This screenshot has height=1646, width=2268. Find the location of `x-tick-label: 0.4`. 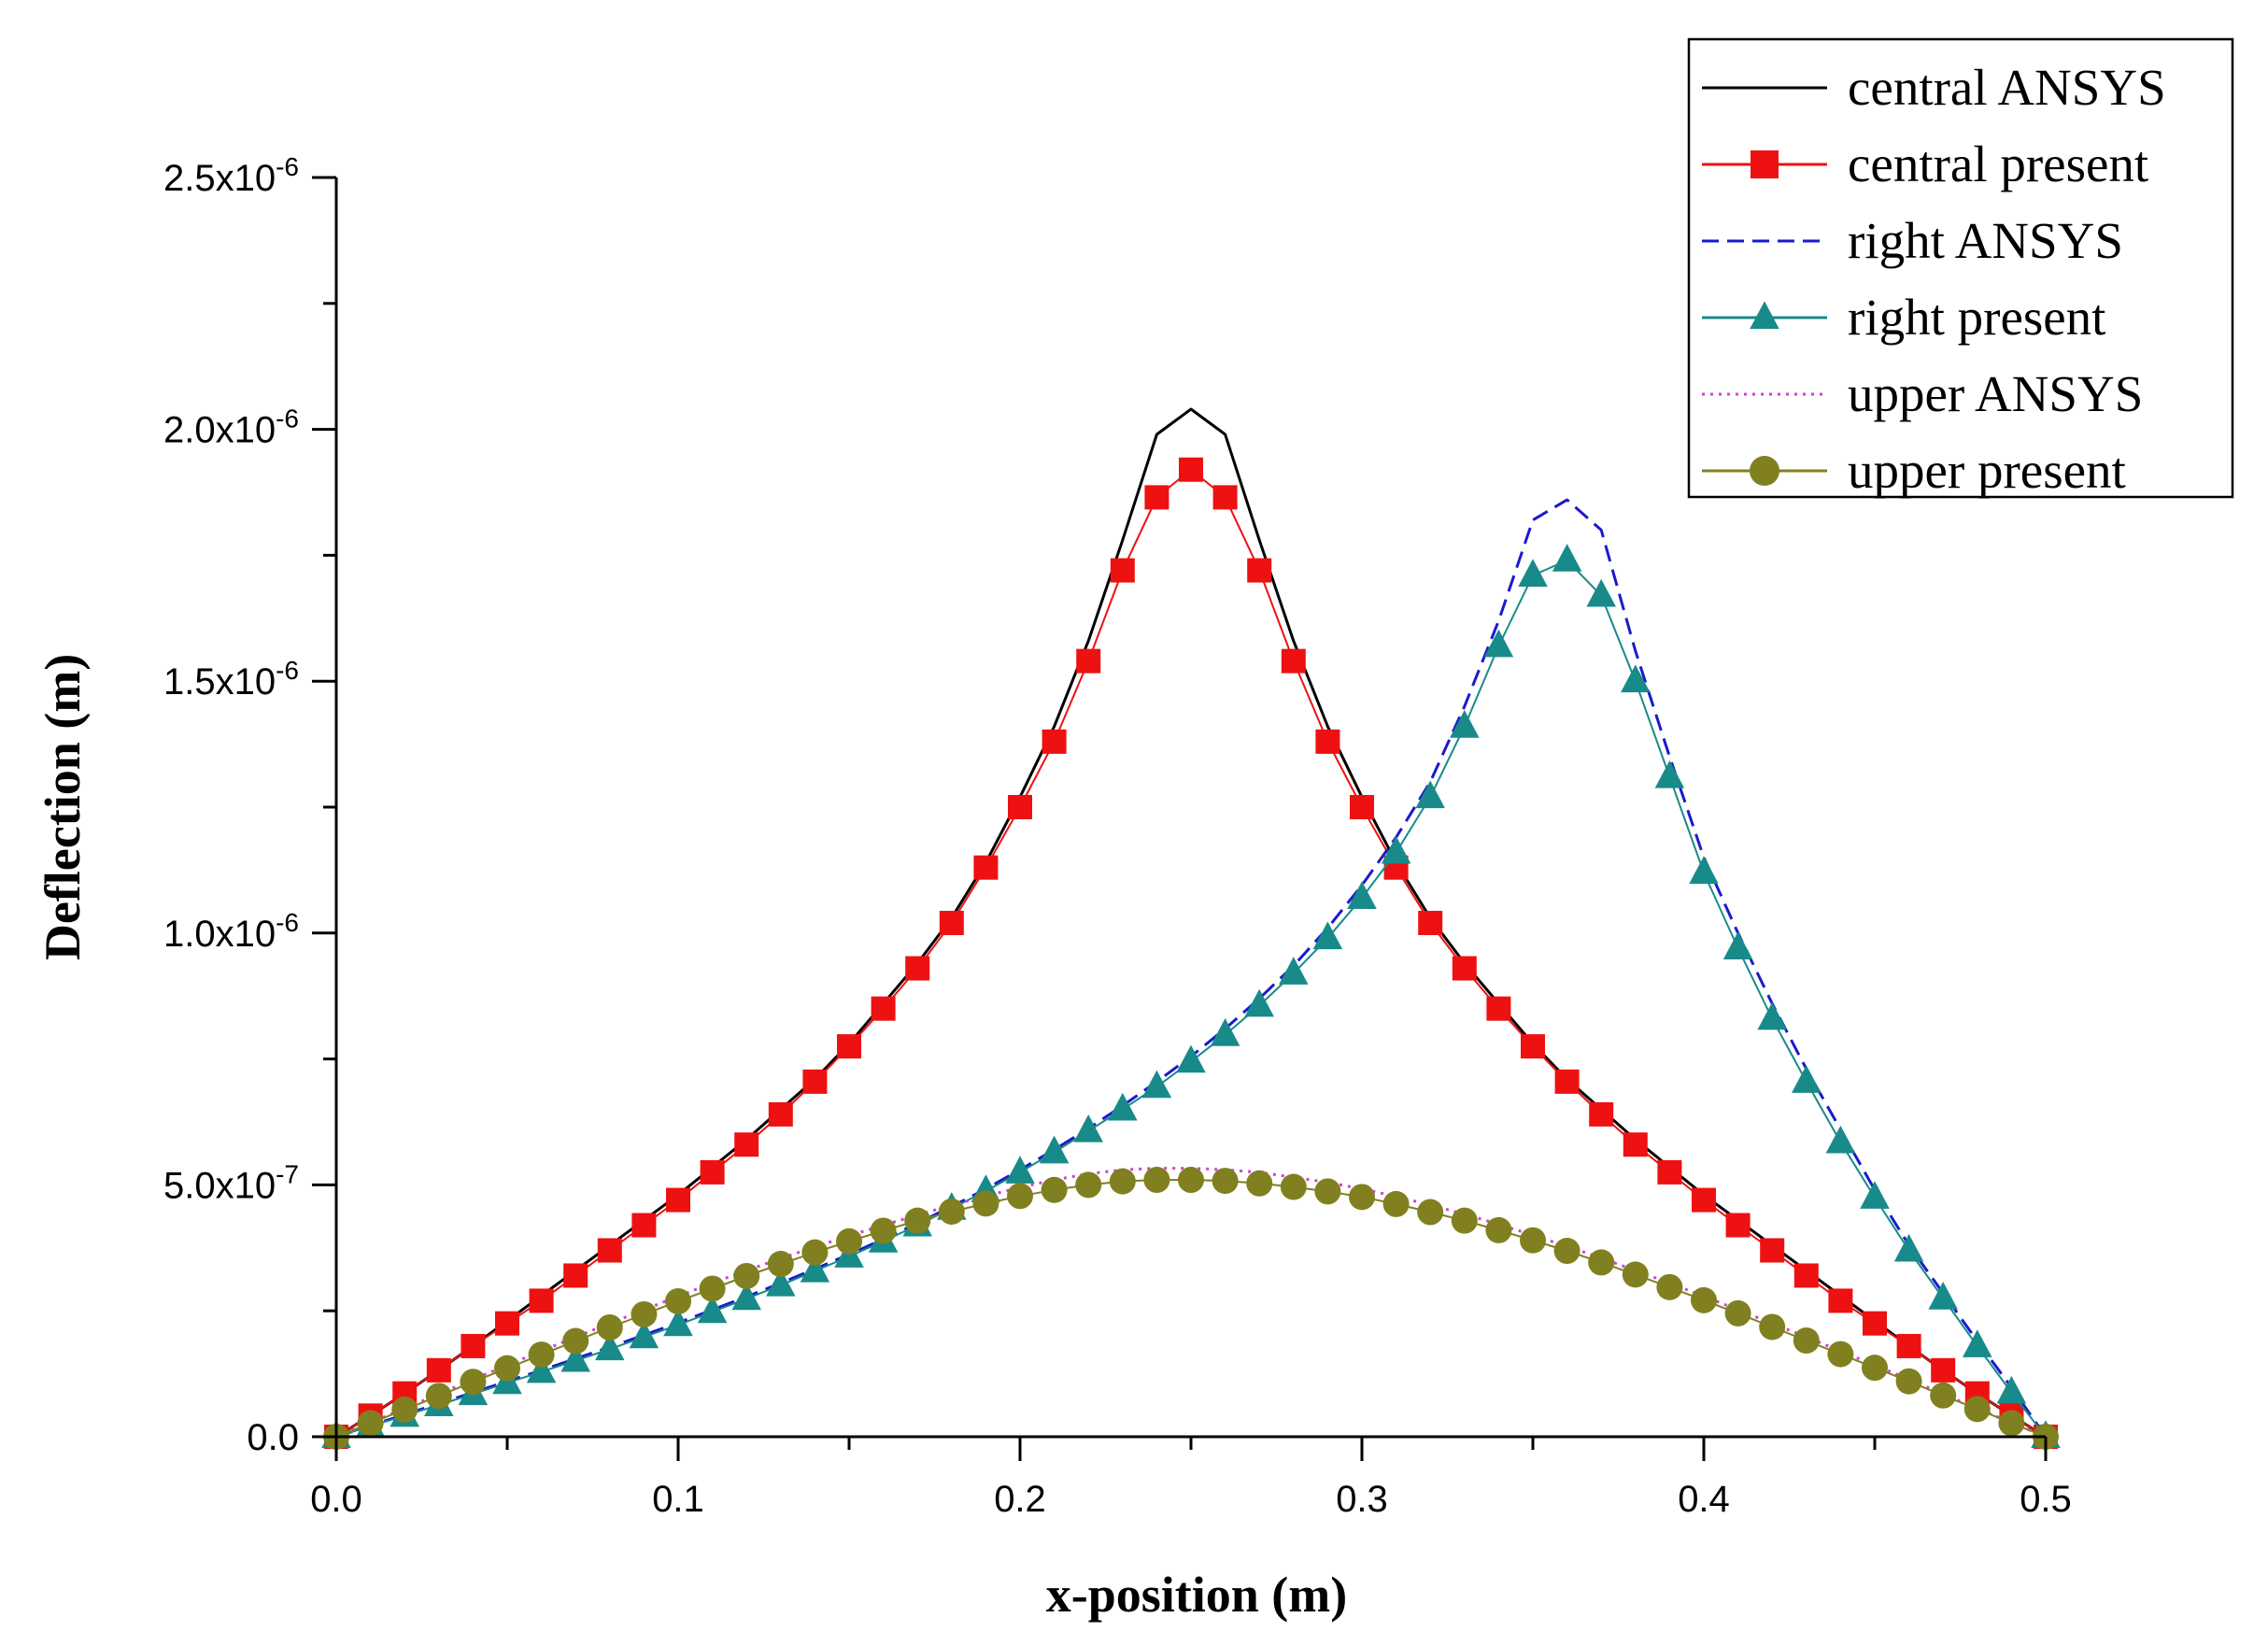

x-tick-label: 0.4 is located at coordinates (1704, 1499).